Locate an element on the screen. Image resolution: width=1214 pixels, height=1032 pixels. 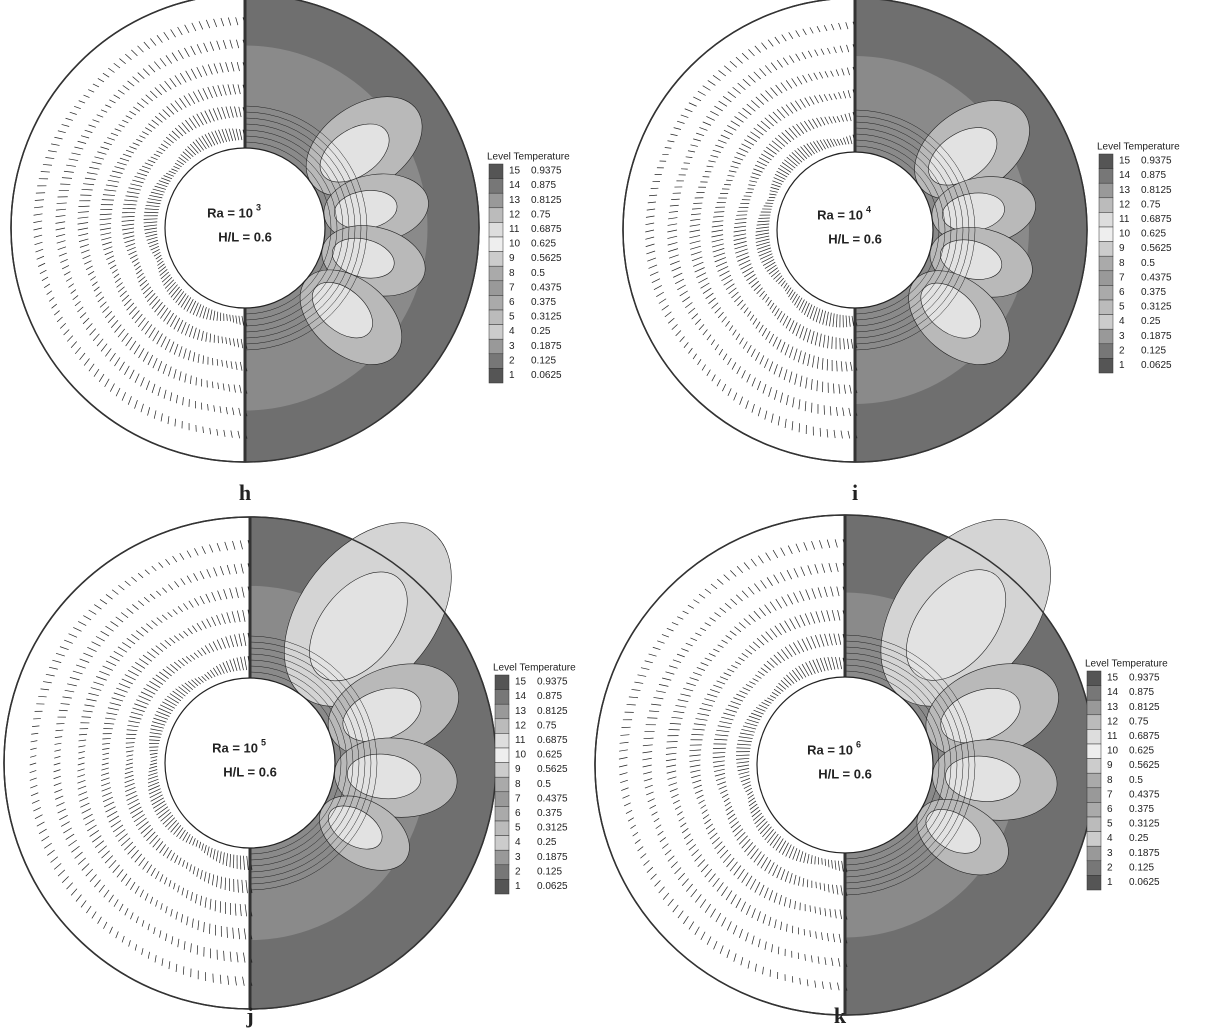
legend-temperature: 0.25 is located at coordinates (1139, 838).